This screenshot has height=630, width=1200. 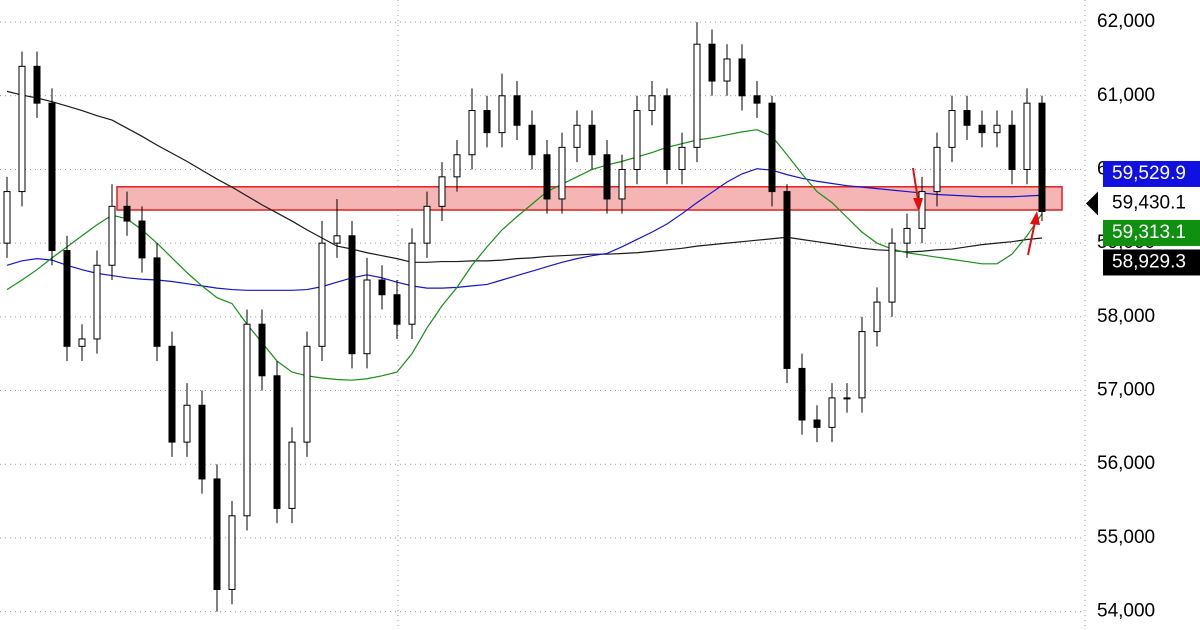 I want to click on y-tick-label: 58,000, so click(x=1126, y=316).